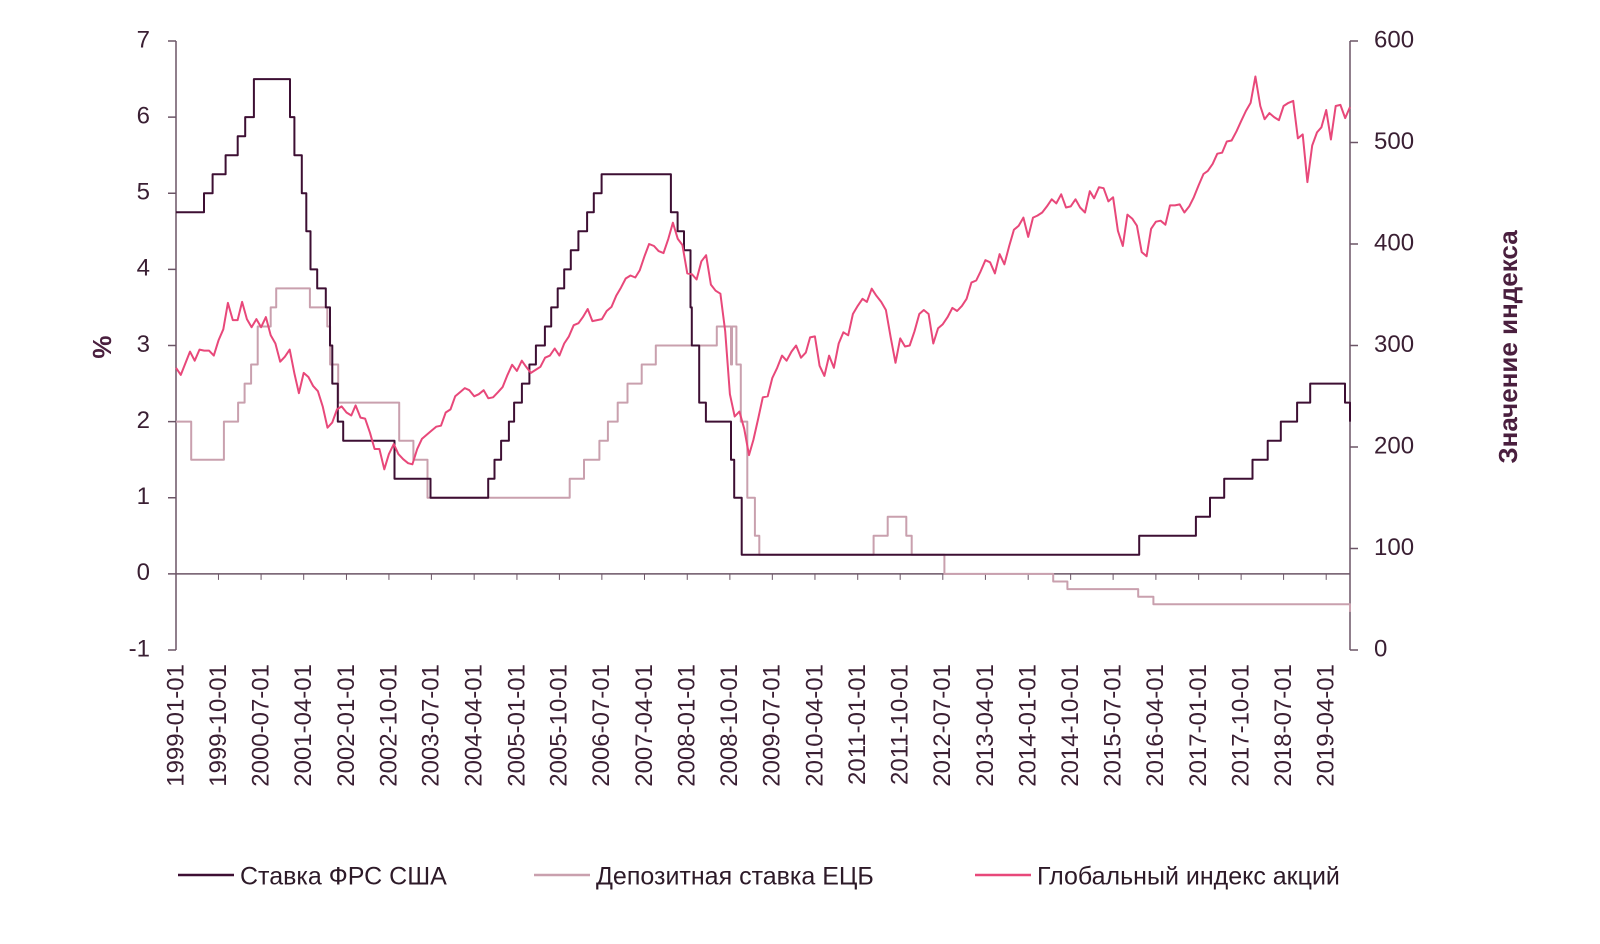 This screenshot has width=1600, height=944. Describe the element at coordinates (735, 877) in the screenshot. I see `legend-label: Депозитная ставка ЕЦБ` at that location.